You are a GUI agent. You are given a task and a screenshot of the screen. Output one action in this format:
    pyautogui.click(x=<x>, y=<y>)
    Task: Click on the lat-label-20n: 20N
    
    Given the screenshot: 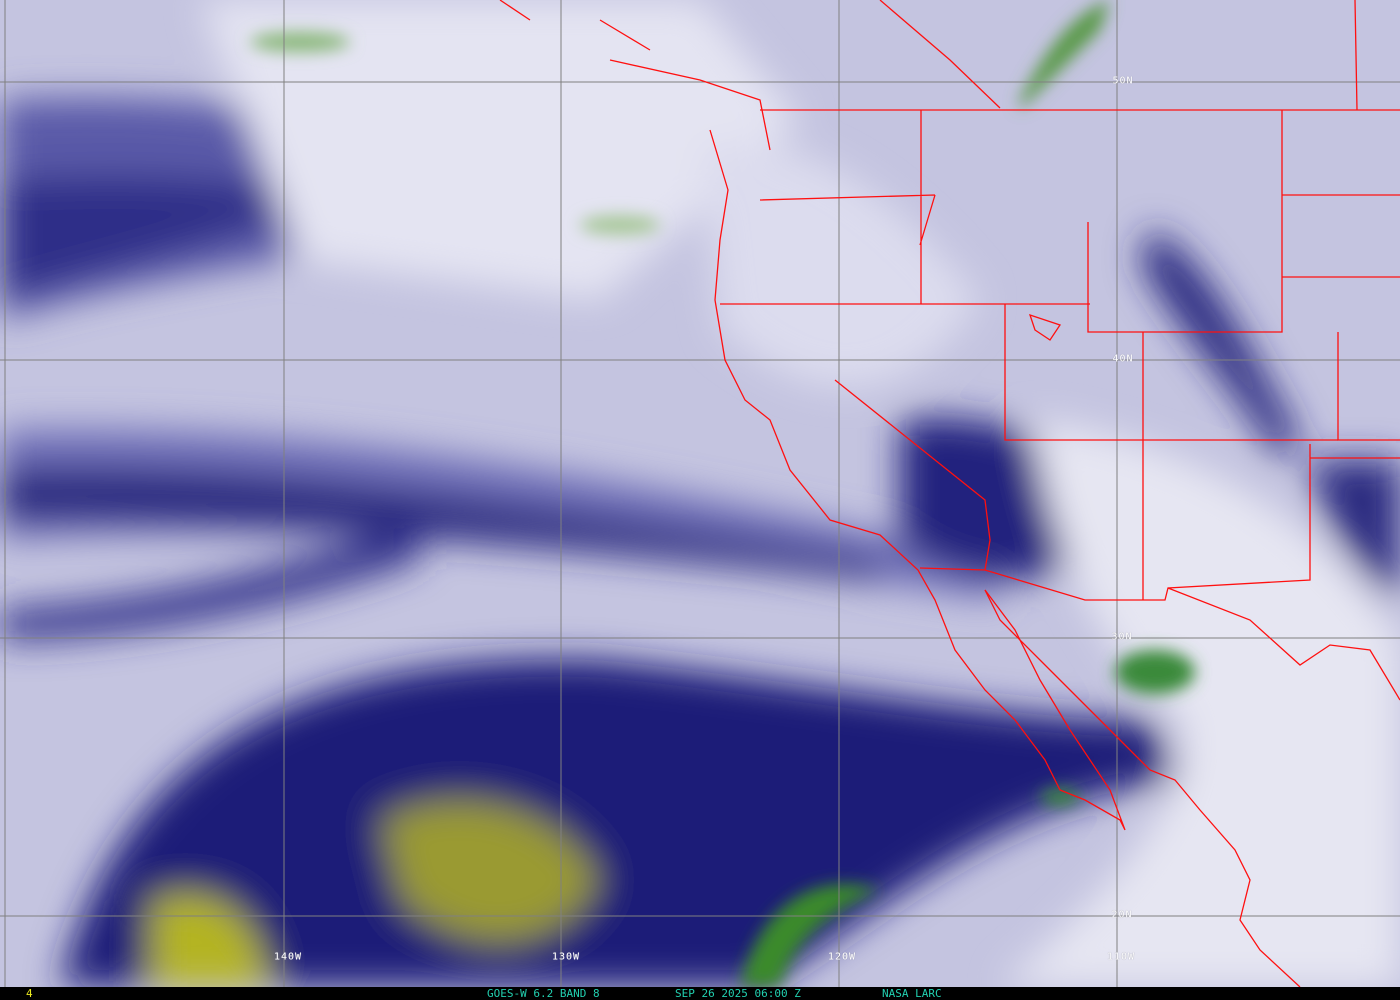 What is the action you would take?
    pyautogui.click(x=1122, y=915)
    